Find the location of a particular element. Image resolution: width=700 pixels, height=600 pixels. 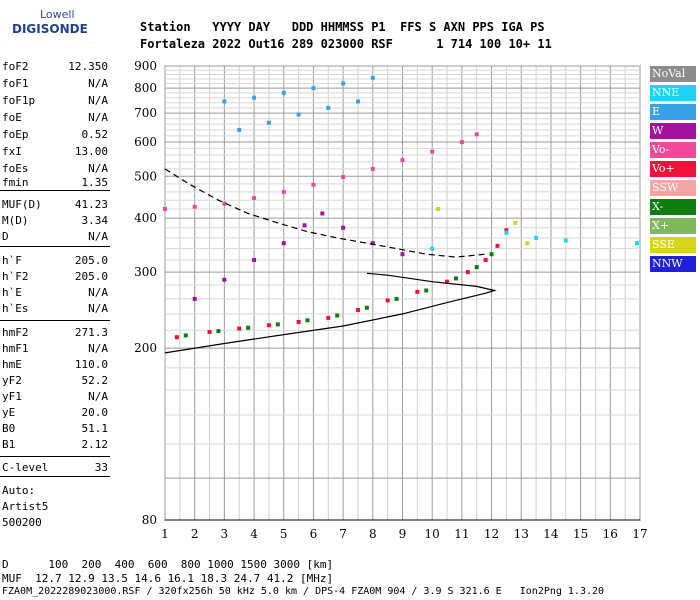

y-tick-label: 80 is located at coordinates (149, 520).